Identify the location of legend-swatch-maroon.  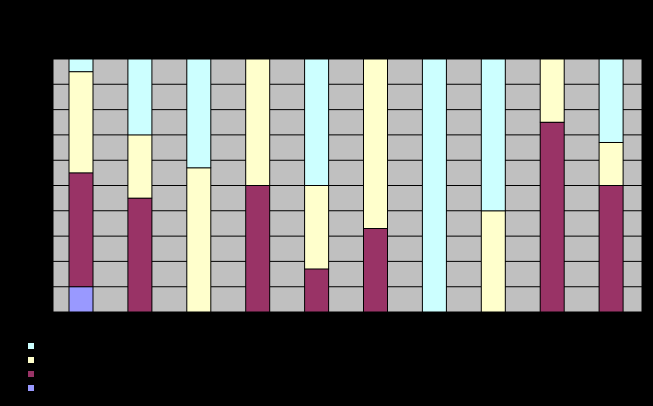
(31, 374).